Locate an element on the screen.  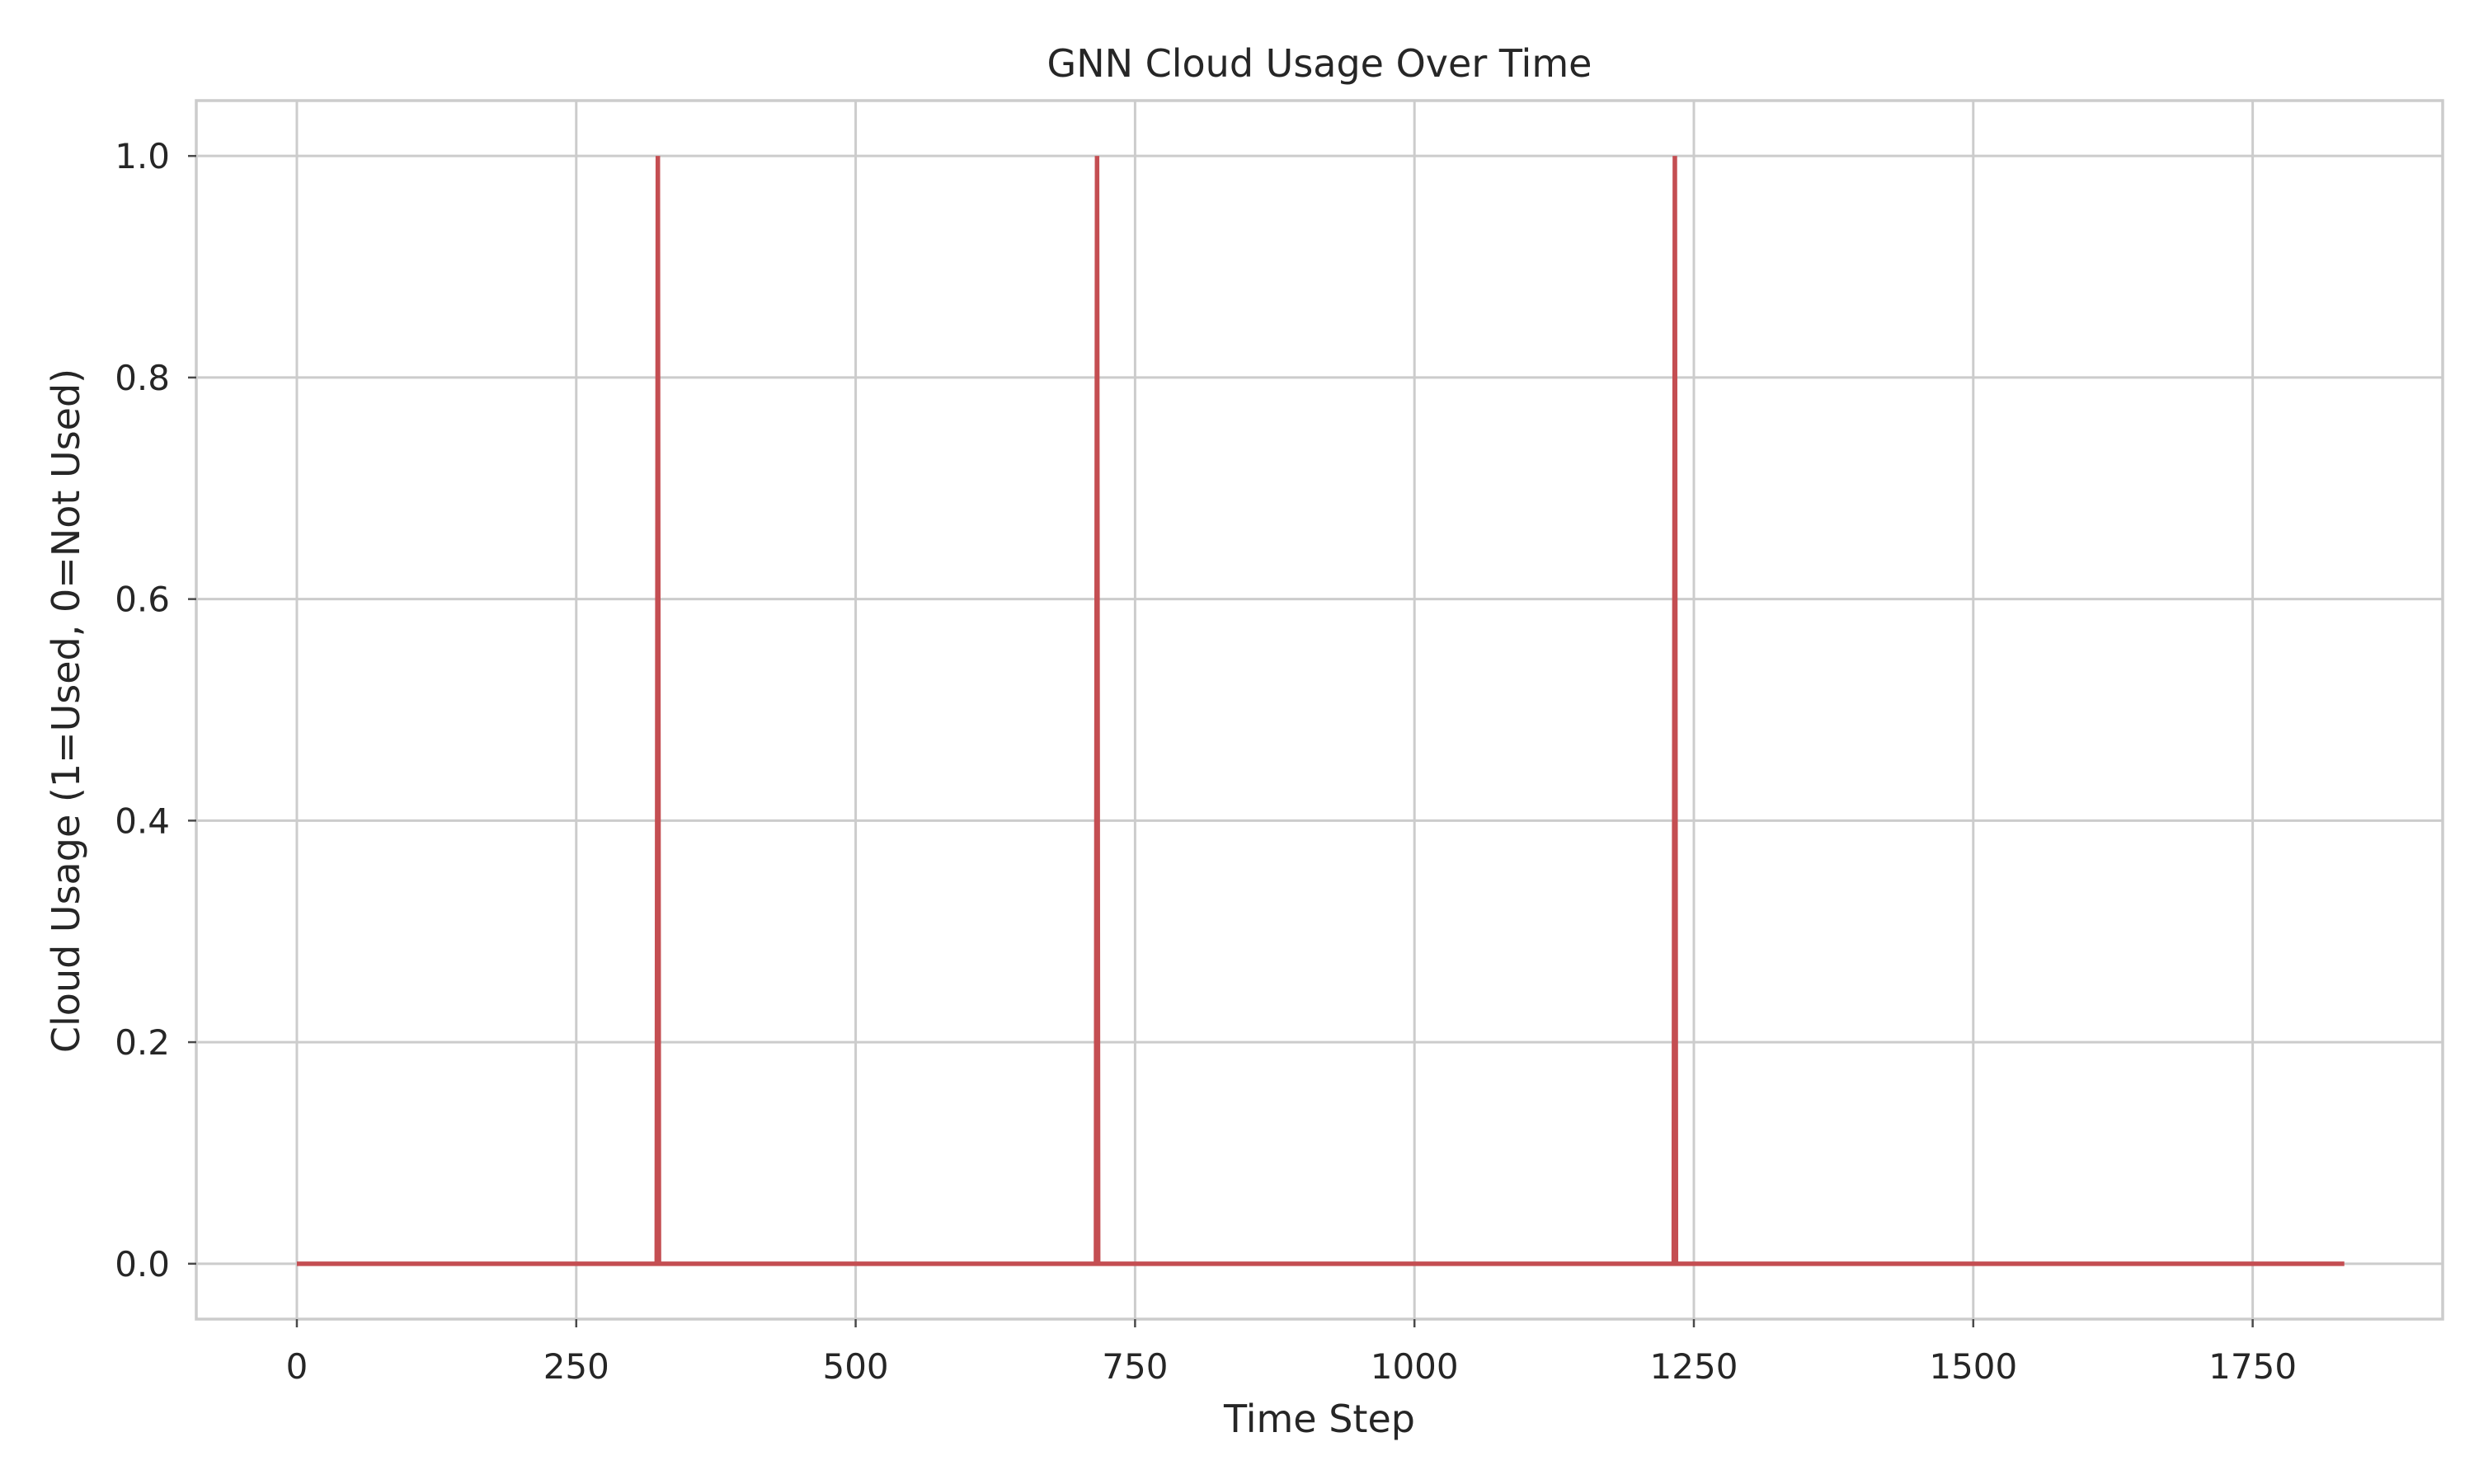
x-tick-label: 0 is located at coordinates (297, 1366).